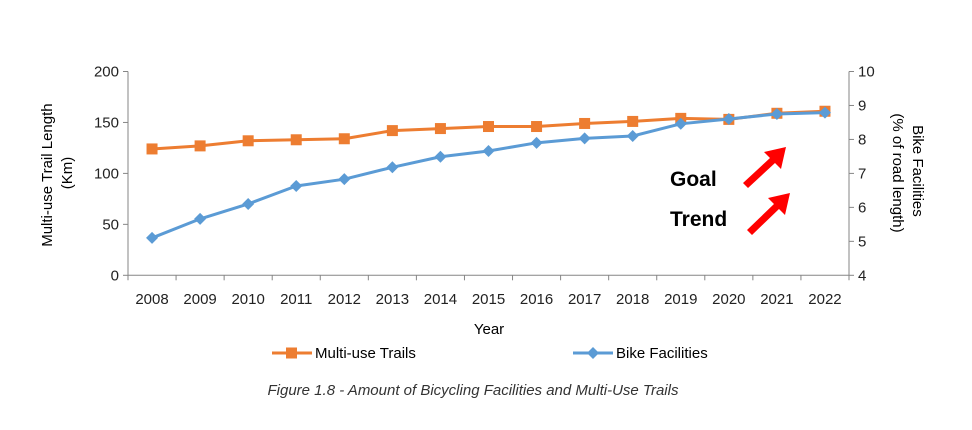  I want to click on y-right-tick-label: 6, so click(862, 207).